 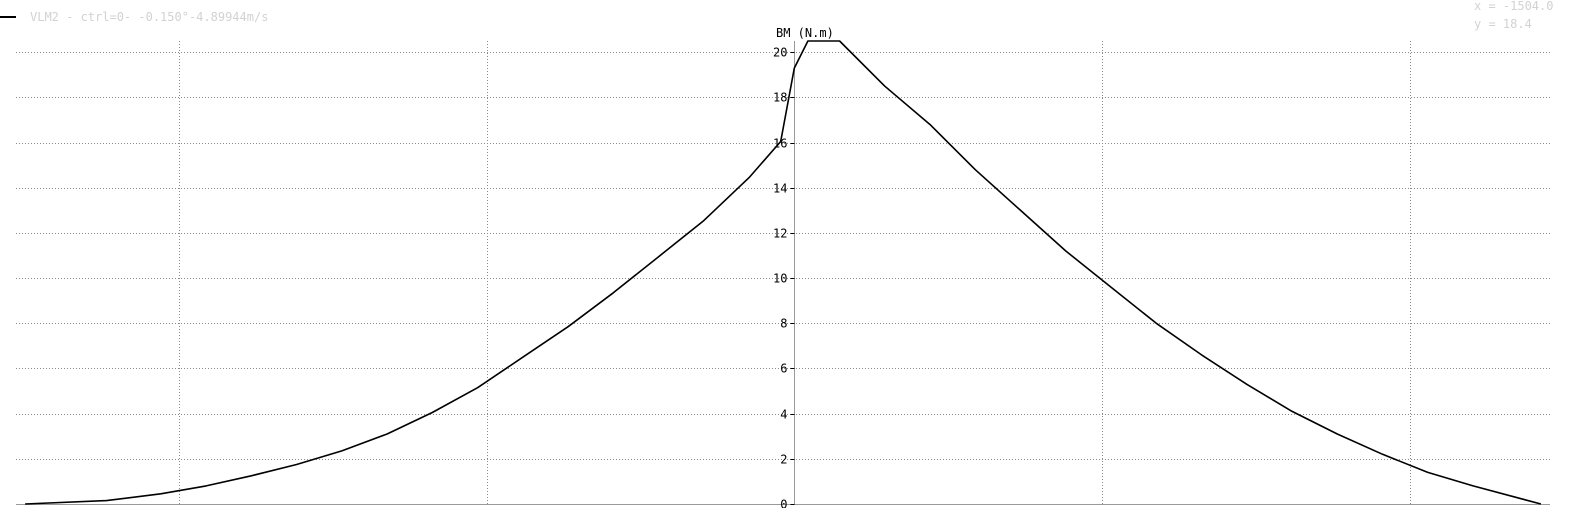 What do you see at coordinates (783, 460) in the screenshot?
I see `y-tick-label: 2` at bounding box center [783, 460].